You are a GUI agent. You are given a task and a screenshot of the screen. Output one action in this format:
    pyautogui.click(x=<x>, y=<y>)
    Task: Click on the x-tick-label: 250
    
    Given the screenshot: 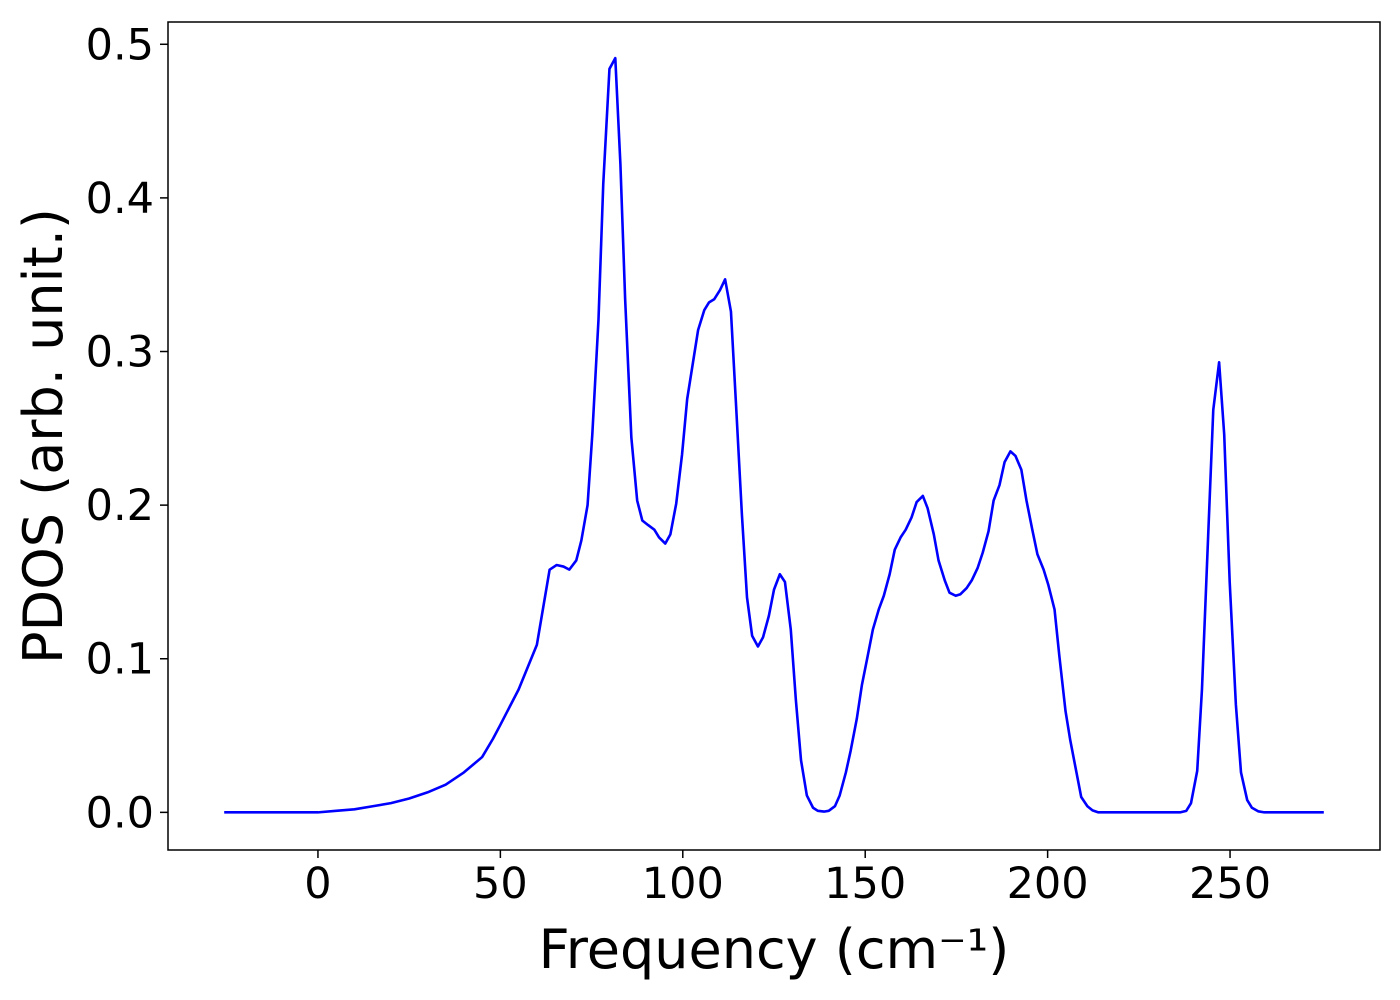 What is the action you would take?
    pyautogui.click(x=1230, y=884)
    